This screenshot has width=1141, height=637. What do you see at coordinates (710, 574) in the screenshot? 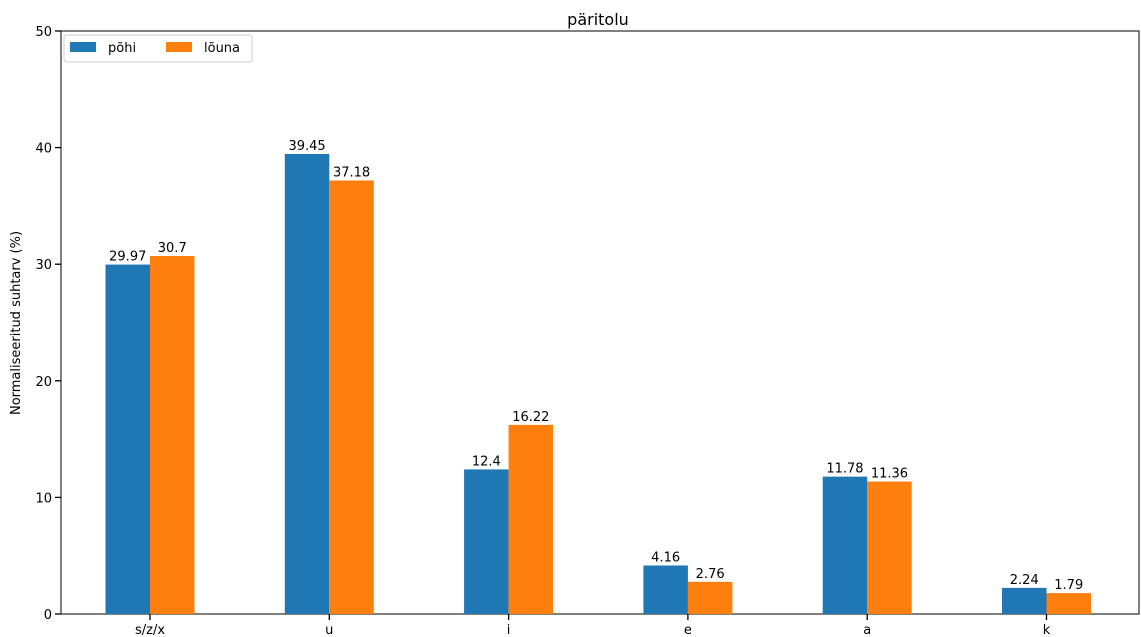
I see `bar-value-label: 2.76` at bounding box center [710, 574].